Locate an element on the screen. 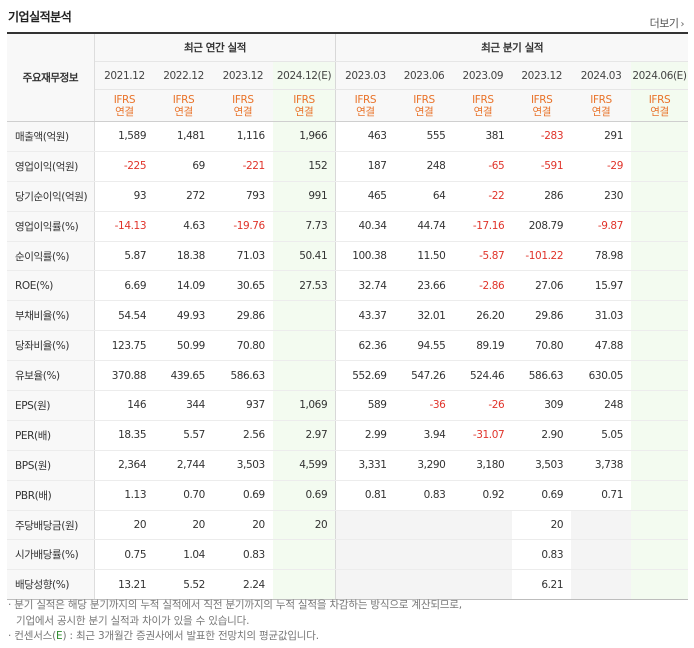 This screenshot has height=648, width=694. table-cell: 1,589 is located at coordinates (124, 136).